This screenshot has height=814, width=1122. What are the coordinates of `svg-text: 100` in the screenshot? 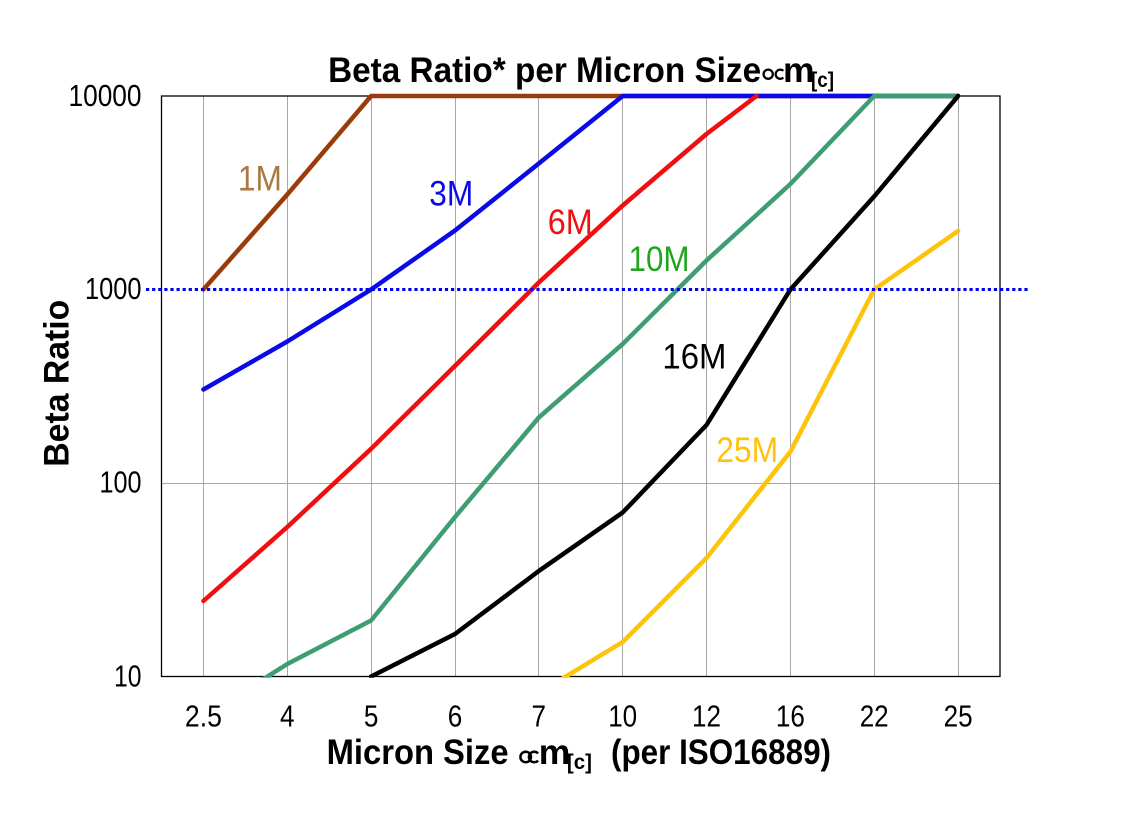 It's located at (121, 483).